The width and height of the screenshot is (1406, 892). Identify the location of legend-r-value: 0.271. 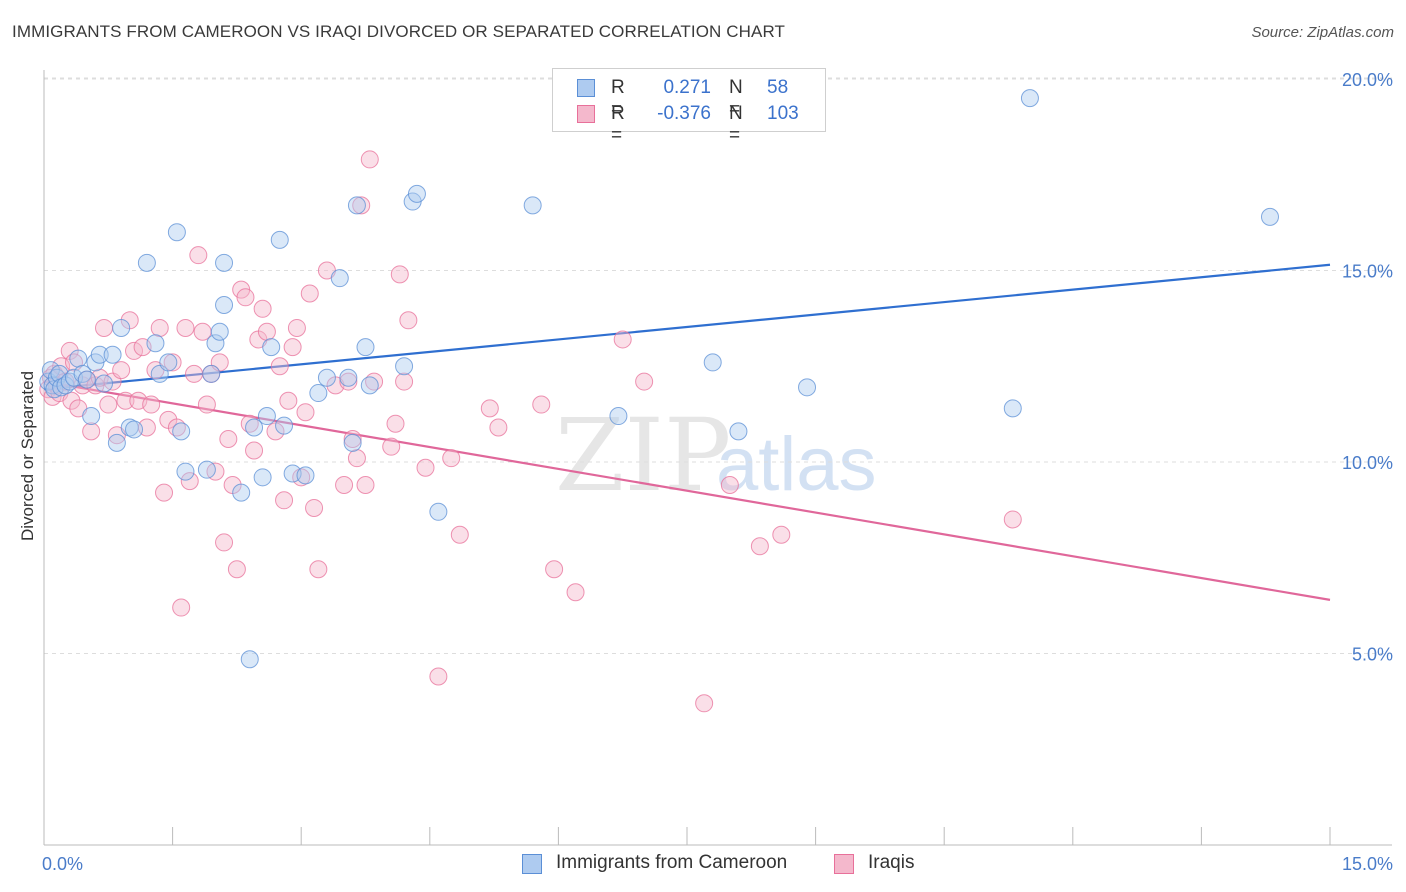
(687, 87).